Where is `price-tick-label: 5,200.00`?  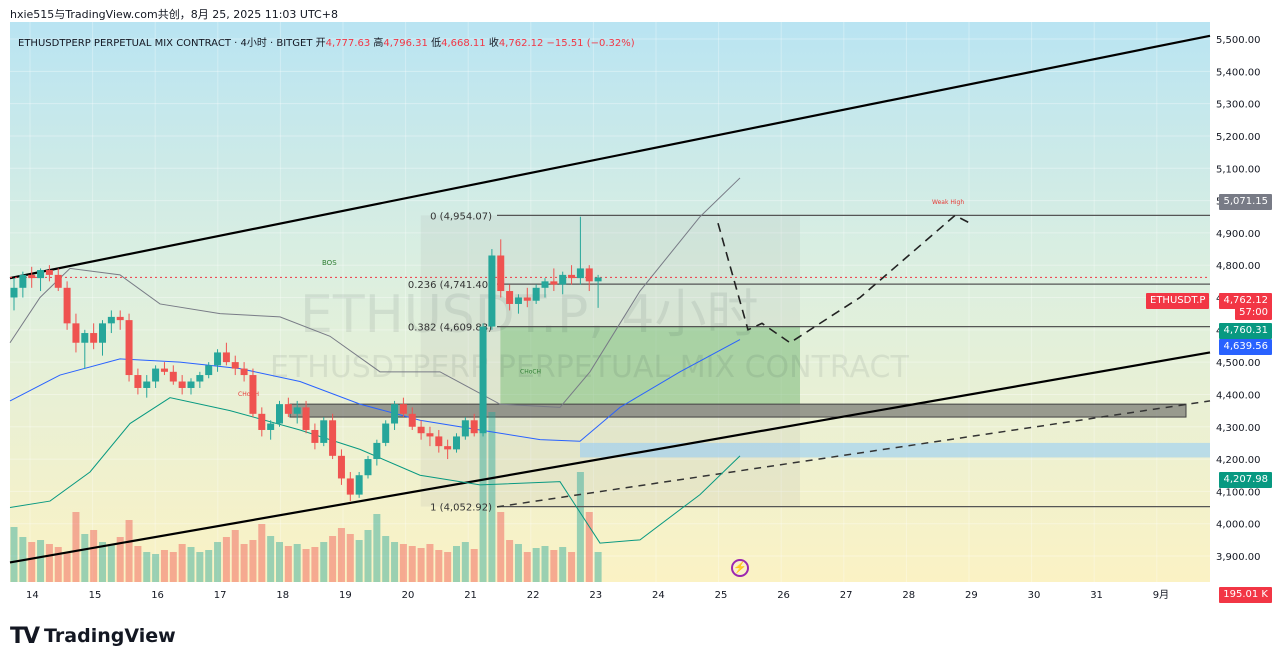
price-tick-label: 5,200.00 is located at coordinates (1238, 137).